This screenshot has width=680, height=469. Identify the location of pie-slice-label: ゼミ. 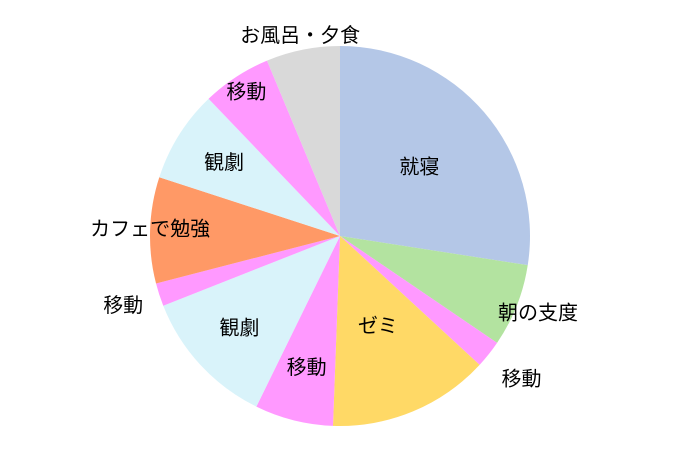
(378, 326).